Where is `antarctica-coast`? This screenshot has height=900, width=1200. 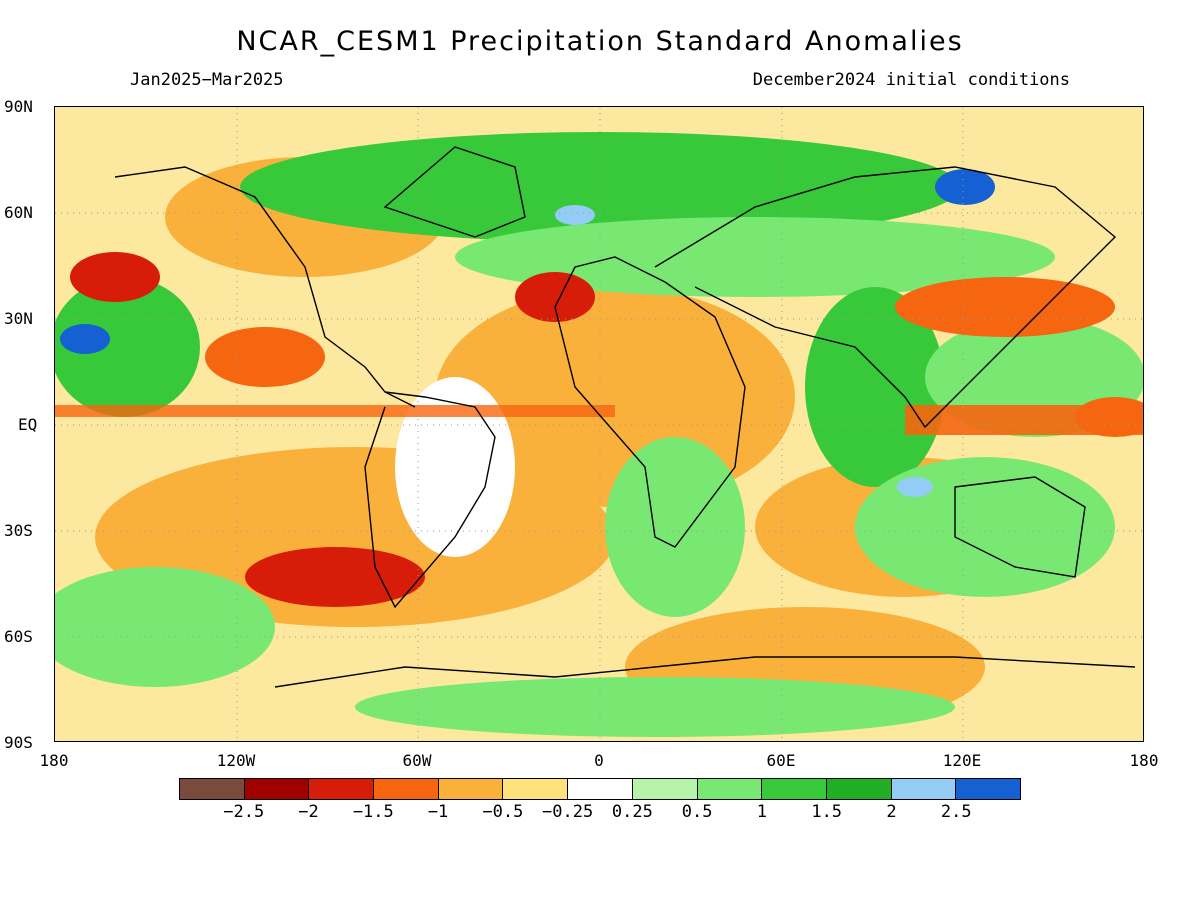
antarctica-coast is located at coordinates (705, 672).